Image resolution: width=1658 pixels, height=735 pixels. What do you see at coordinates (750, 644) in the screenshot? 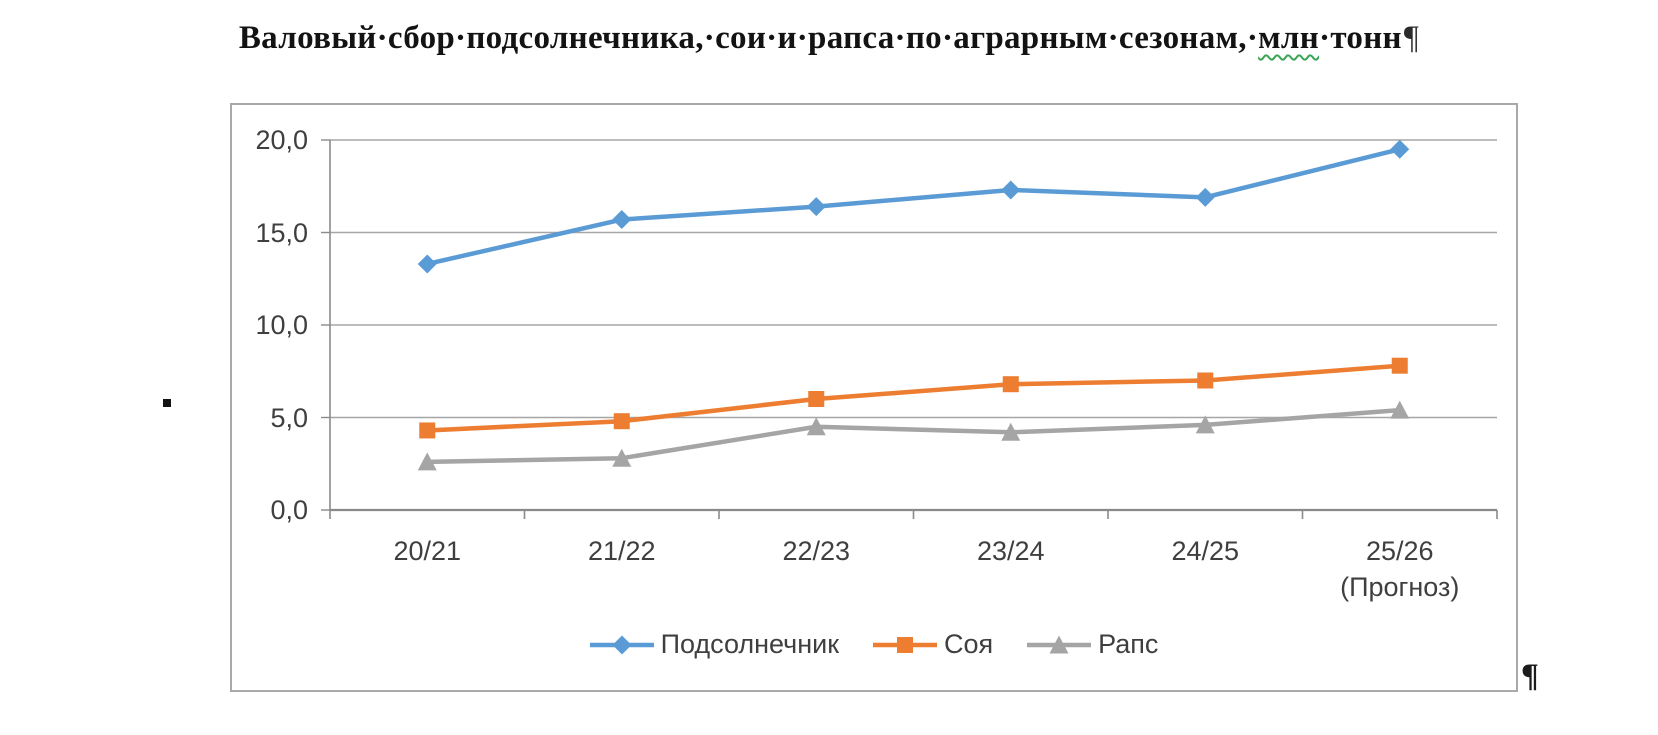
I see `legend-label: Подсолнечник` at bounding box center [750, 644].